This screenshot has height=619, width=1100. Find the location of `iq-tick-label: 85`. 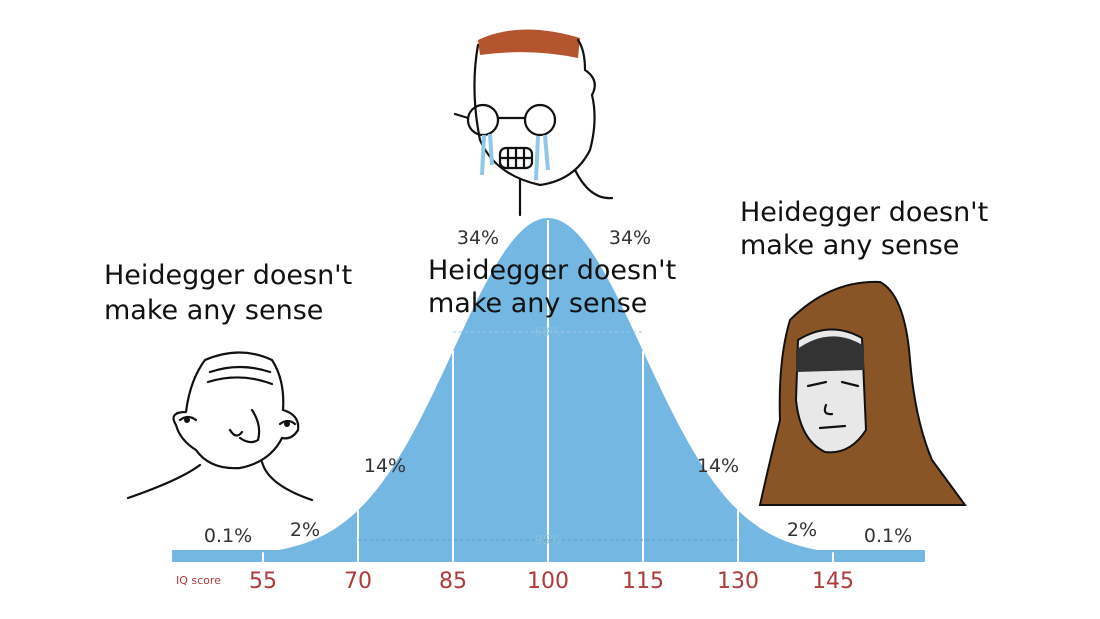

iq-tick-label: 85 is located at coordinates (453, 581).